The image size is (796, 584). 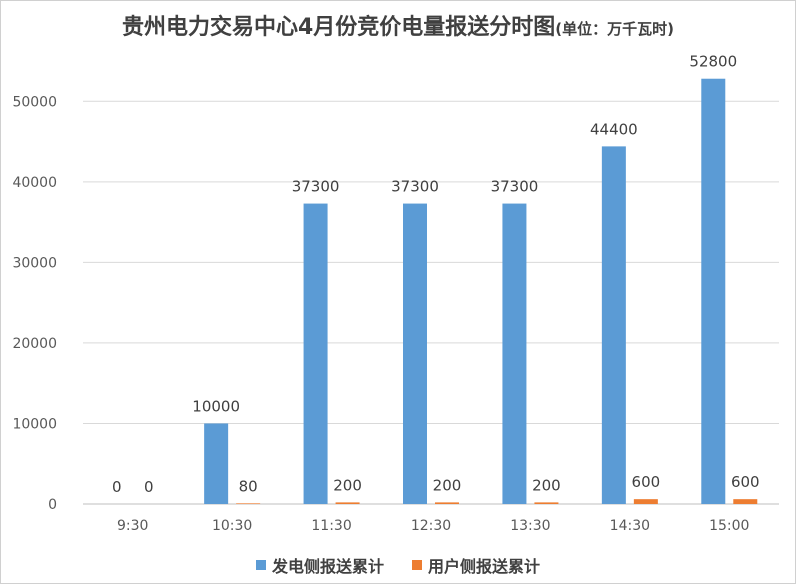 I want to click on data-label-generation: 44400, so click(x=614, y=129).